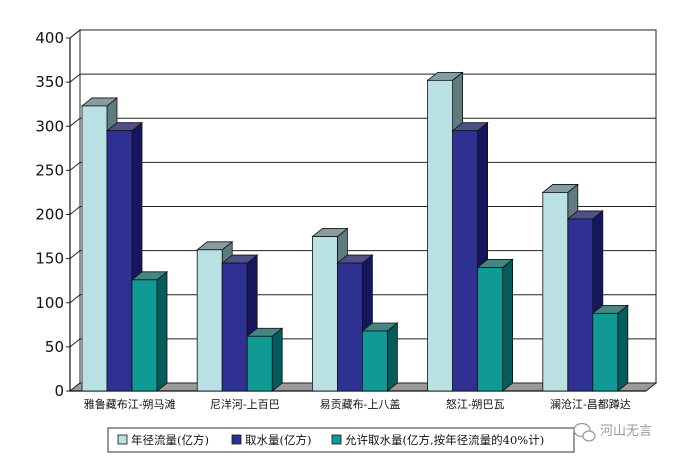 The height and width of the screenshot is (461, 674). Describe the element at coordinates (584, 432) in the screenshot. I see `wechat-icon` at that location.